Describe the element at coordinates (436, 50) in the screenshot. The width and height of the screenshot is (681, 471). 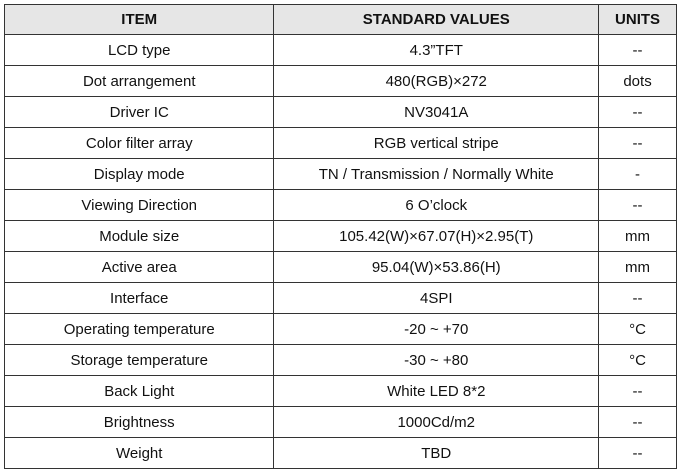
I see `value-cell: 4.3”TFT` at that location.